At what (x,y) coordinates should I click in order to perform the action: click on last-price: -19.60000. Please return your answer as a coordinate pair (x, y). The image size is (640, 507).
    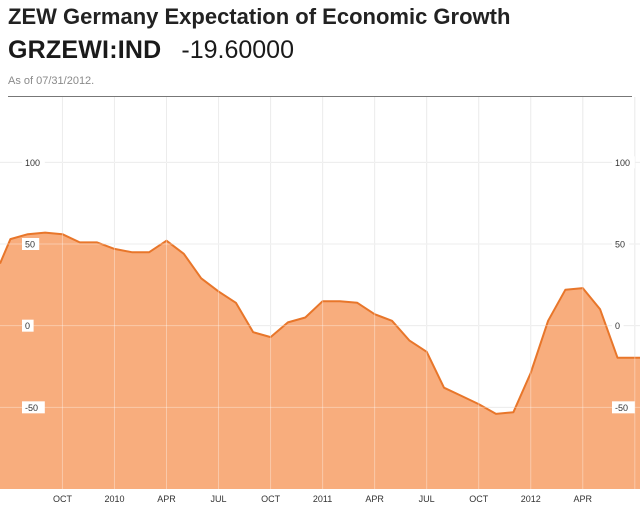
    Looking at the image, I should click on (237, 50).